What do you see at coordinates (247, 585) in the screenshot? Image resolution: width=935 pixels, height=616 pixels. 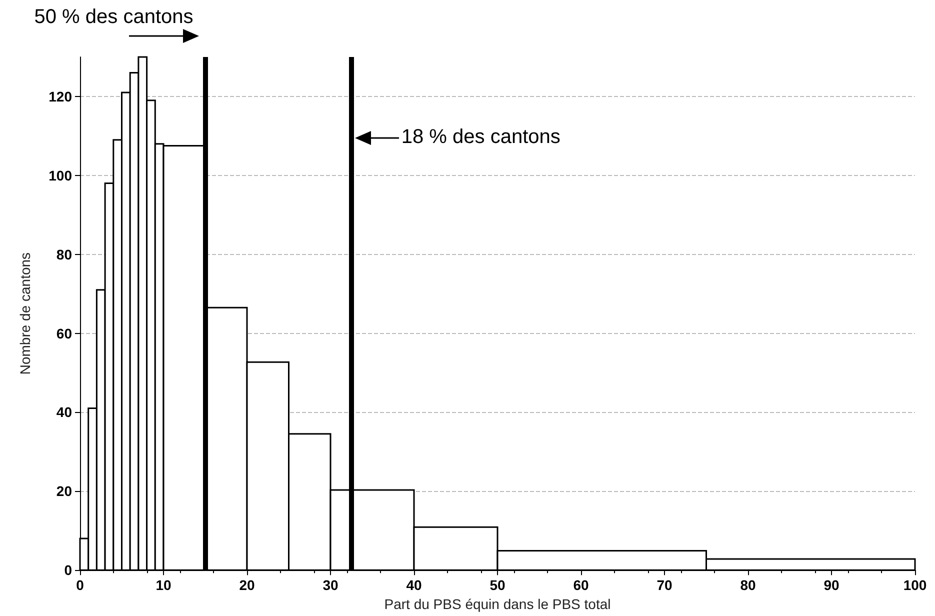 I see `x-tick-label: 20` at bounding box center [247, 585].